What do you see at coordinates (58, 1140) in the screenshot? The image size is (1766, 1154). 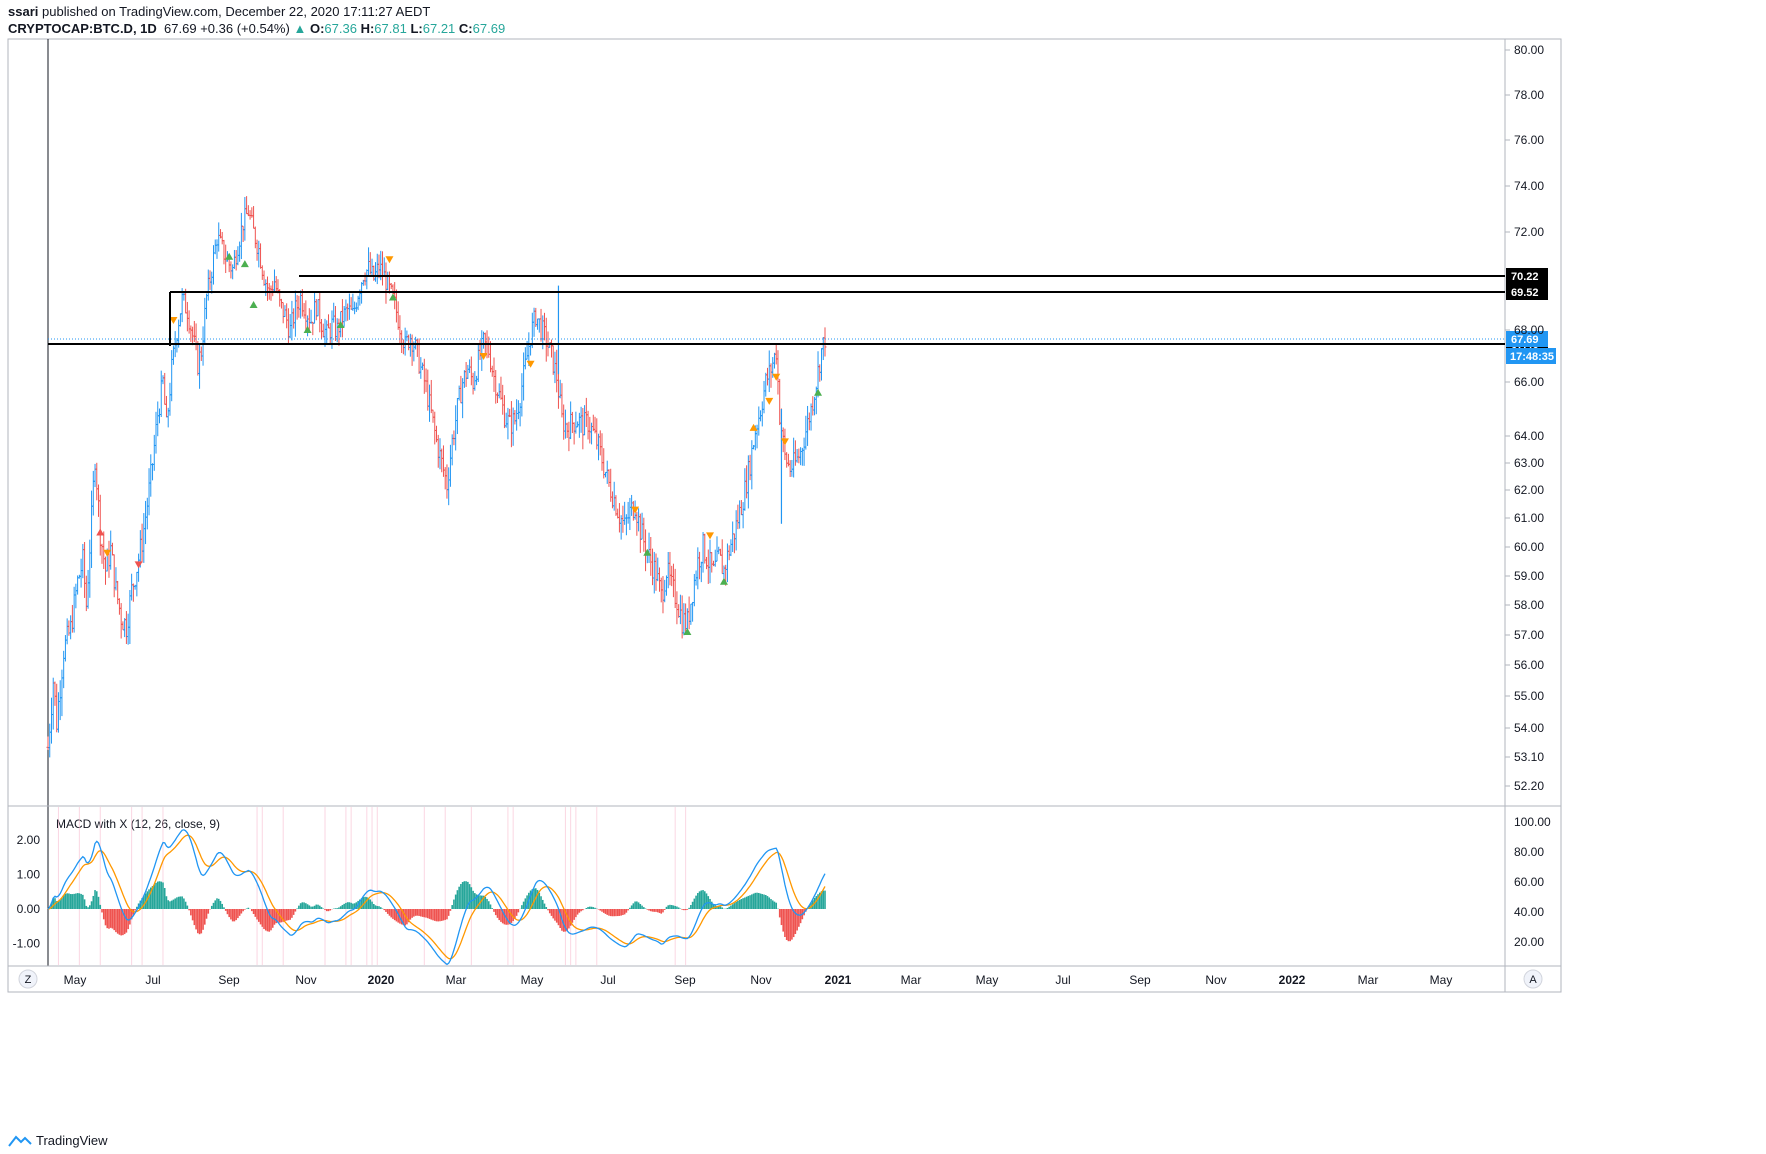 I see `footer-brand: TradingView` at bounding box center [58, 1140].